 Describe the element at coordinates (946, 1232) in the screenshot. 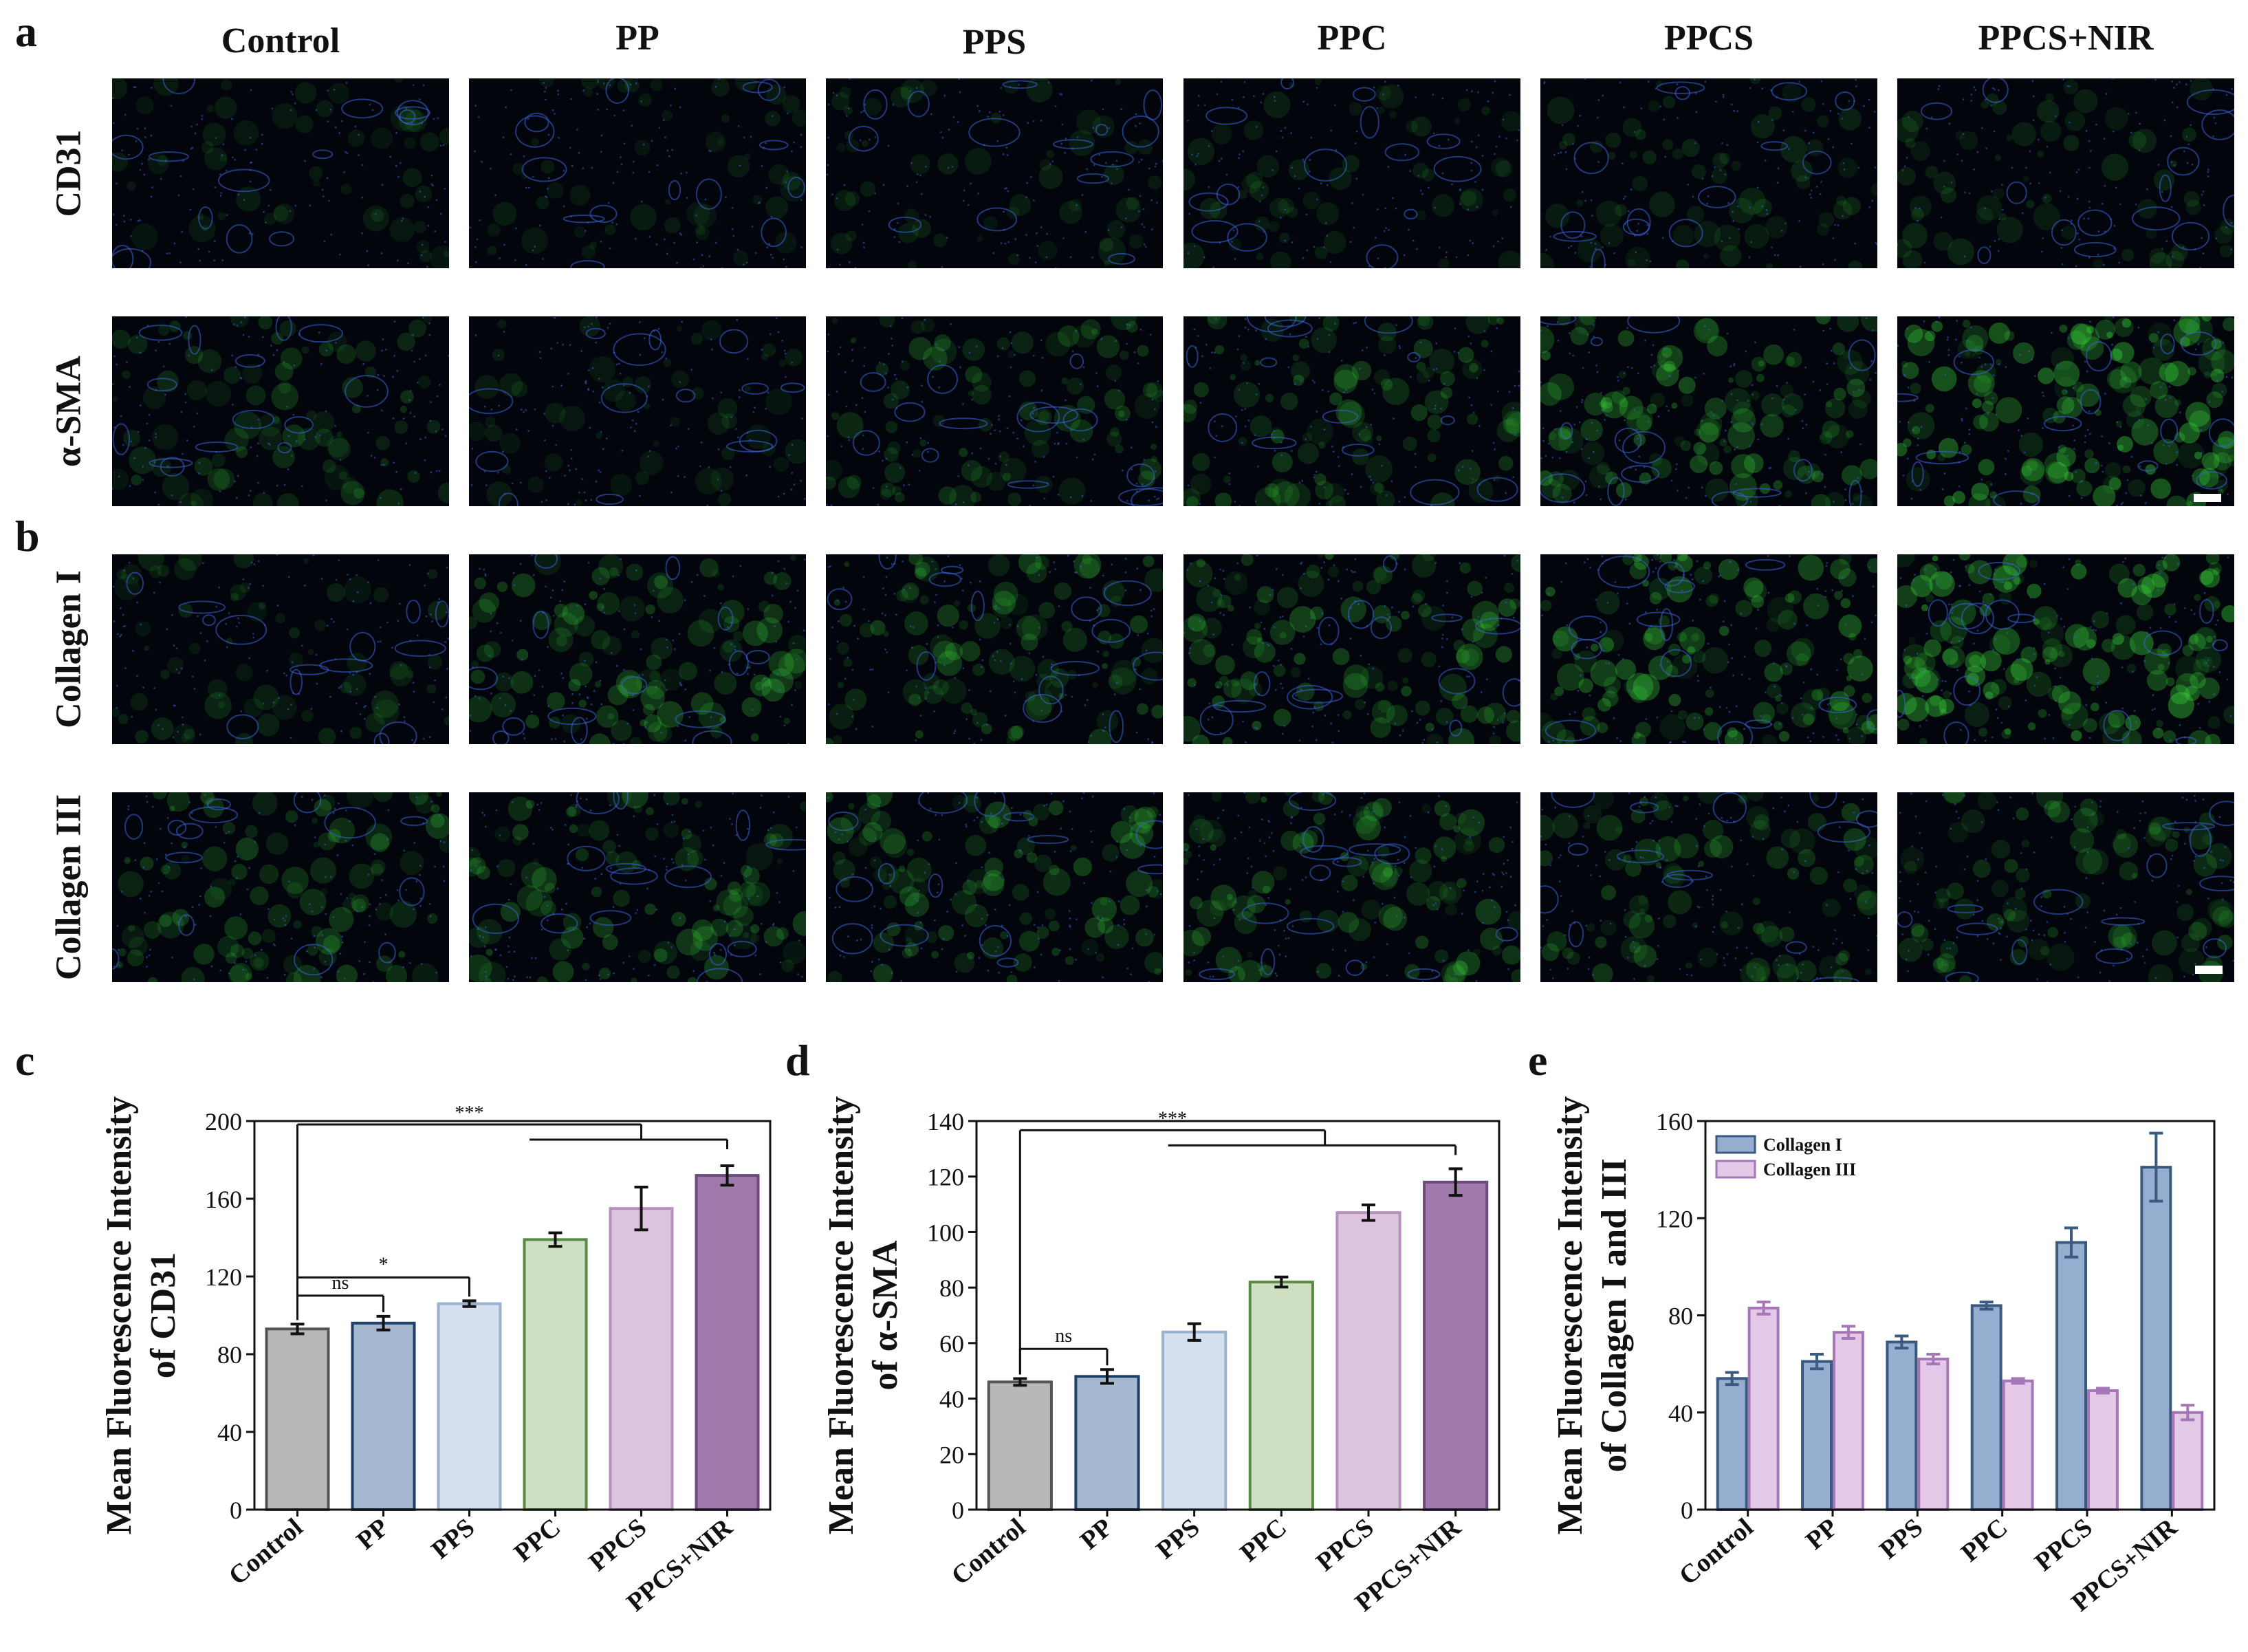

I see `y-tick-label: 100` at that location.